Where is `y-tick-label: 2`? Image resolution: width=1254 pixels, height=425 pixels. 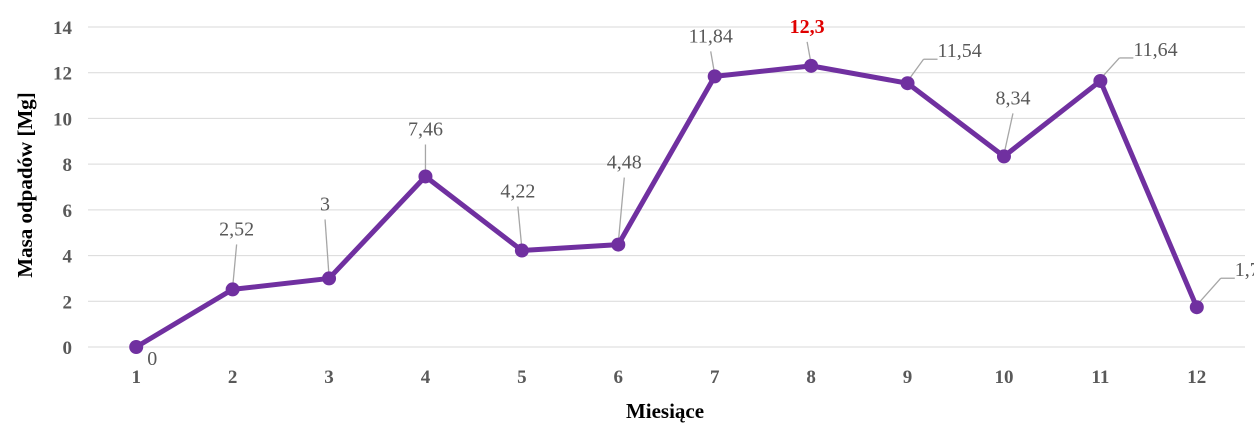
y-tick-label: 2 is located at coordinates (68, 302).